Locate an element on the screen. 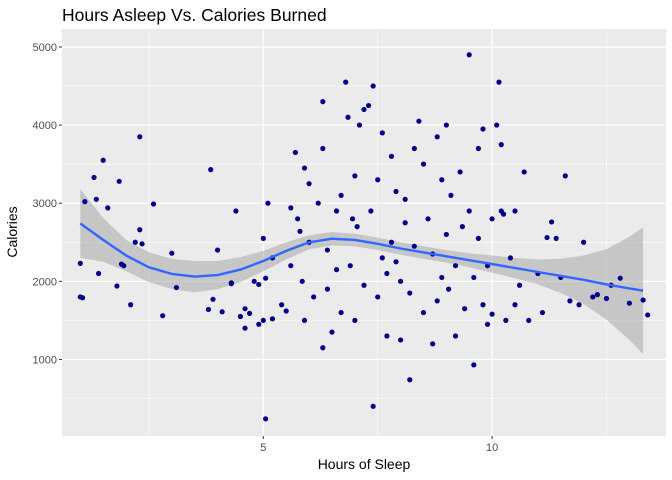 This screenshot has height=480, width=672. y-axis-ticks: 1000 2000 3000 4000 5000 is located at coordinates (47, 204).